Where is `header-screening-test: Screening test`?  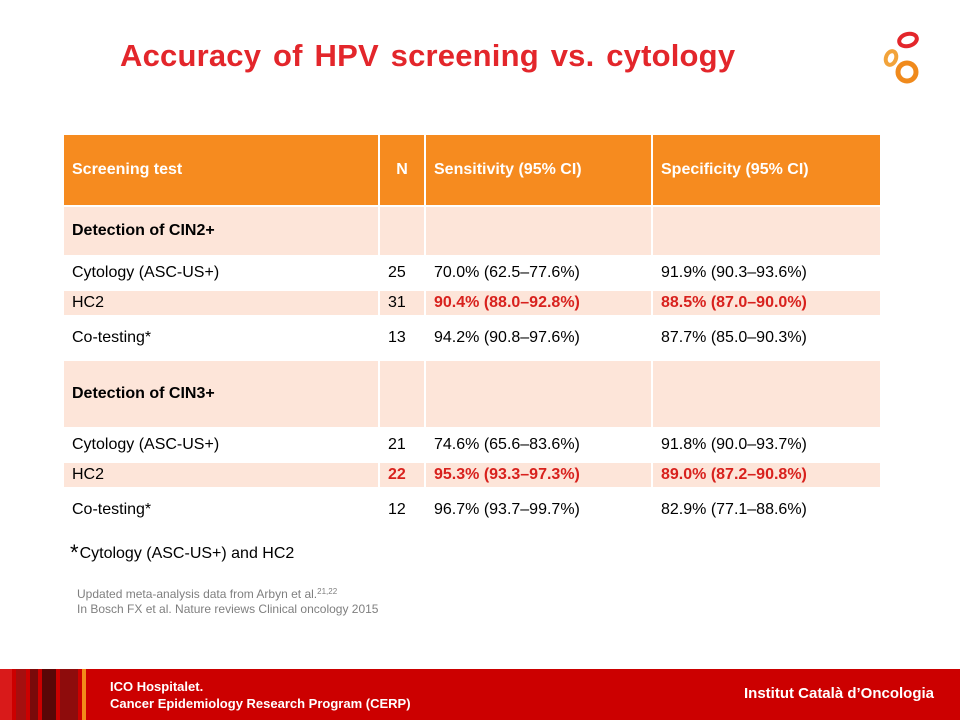 header-screening-test: Screening test is located at coordinates (221, 171).